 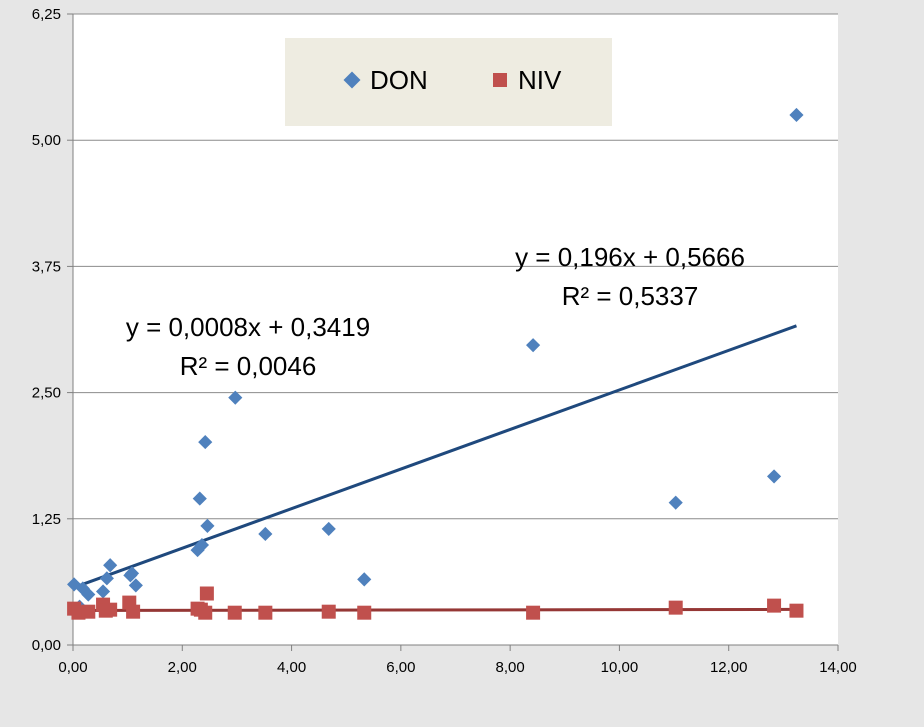 What do you see at coordinates (46, 14) in the screenshot?
I see `y-tick-label: 6,25` at bounding box center [46, 14].